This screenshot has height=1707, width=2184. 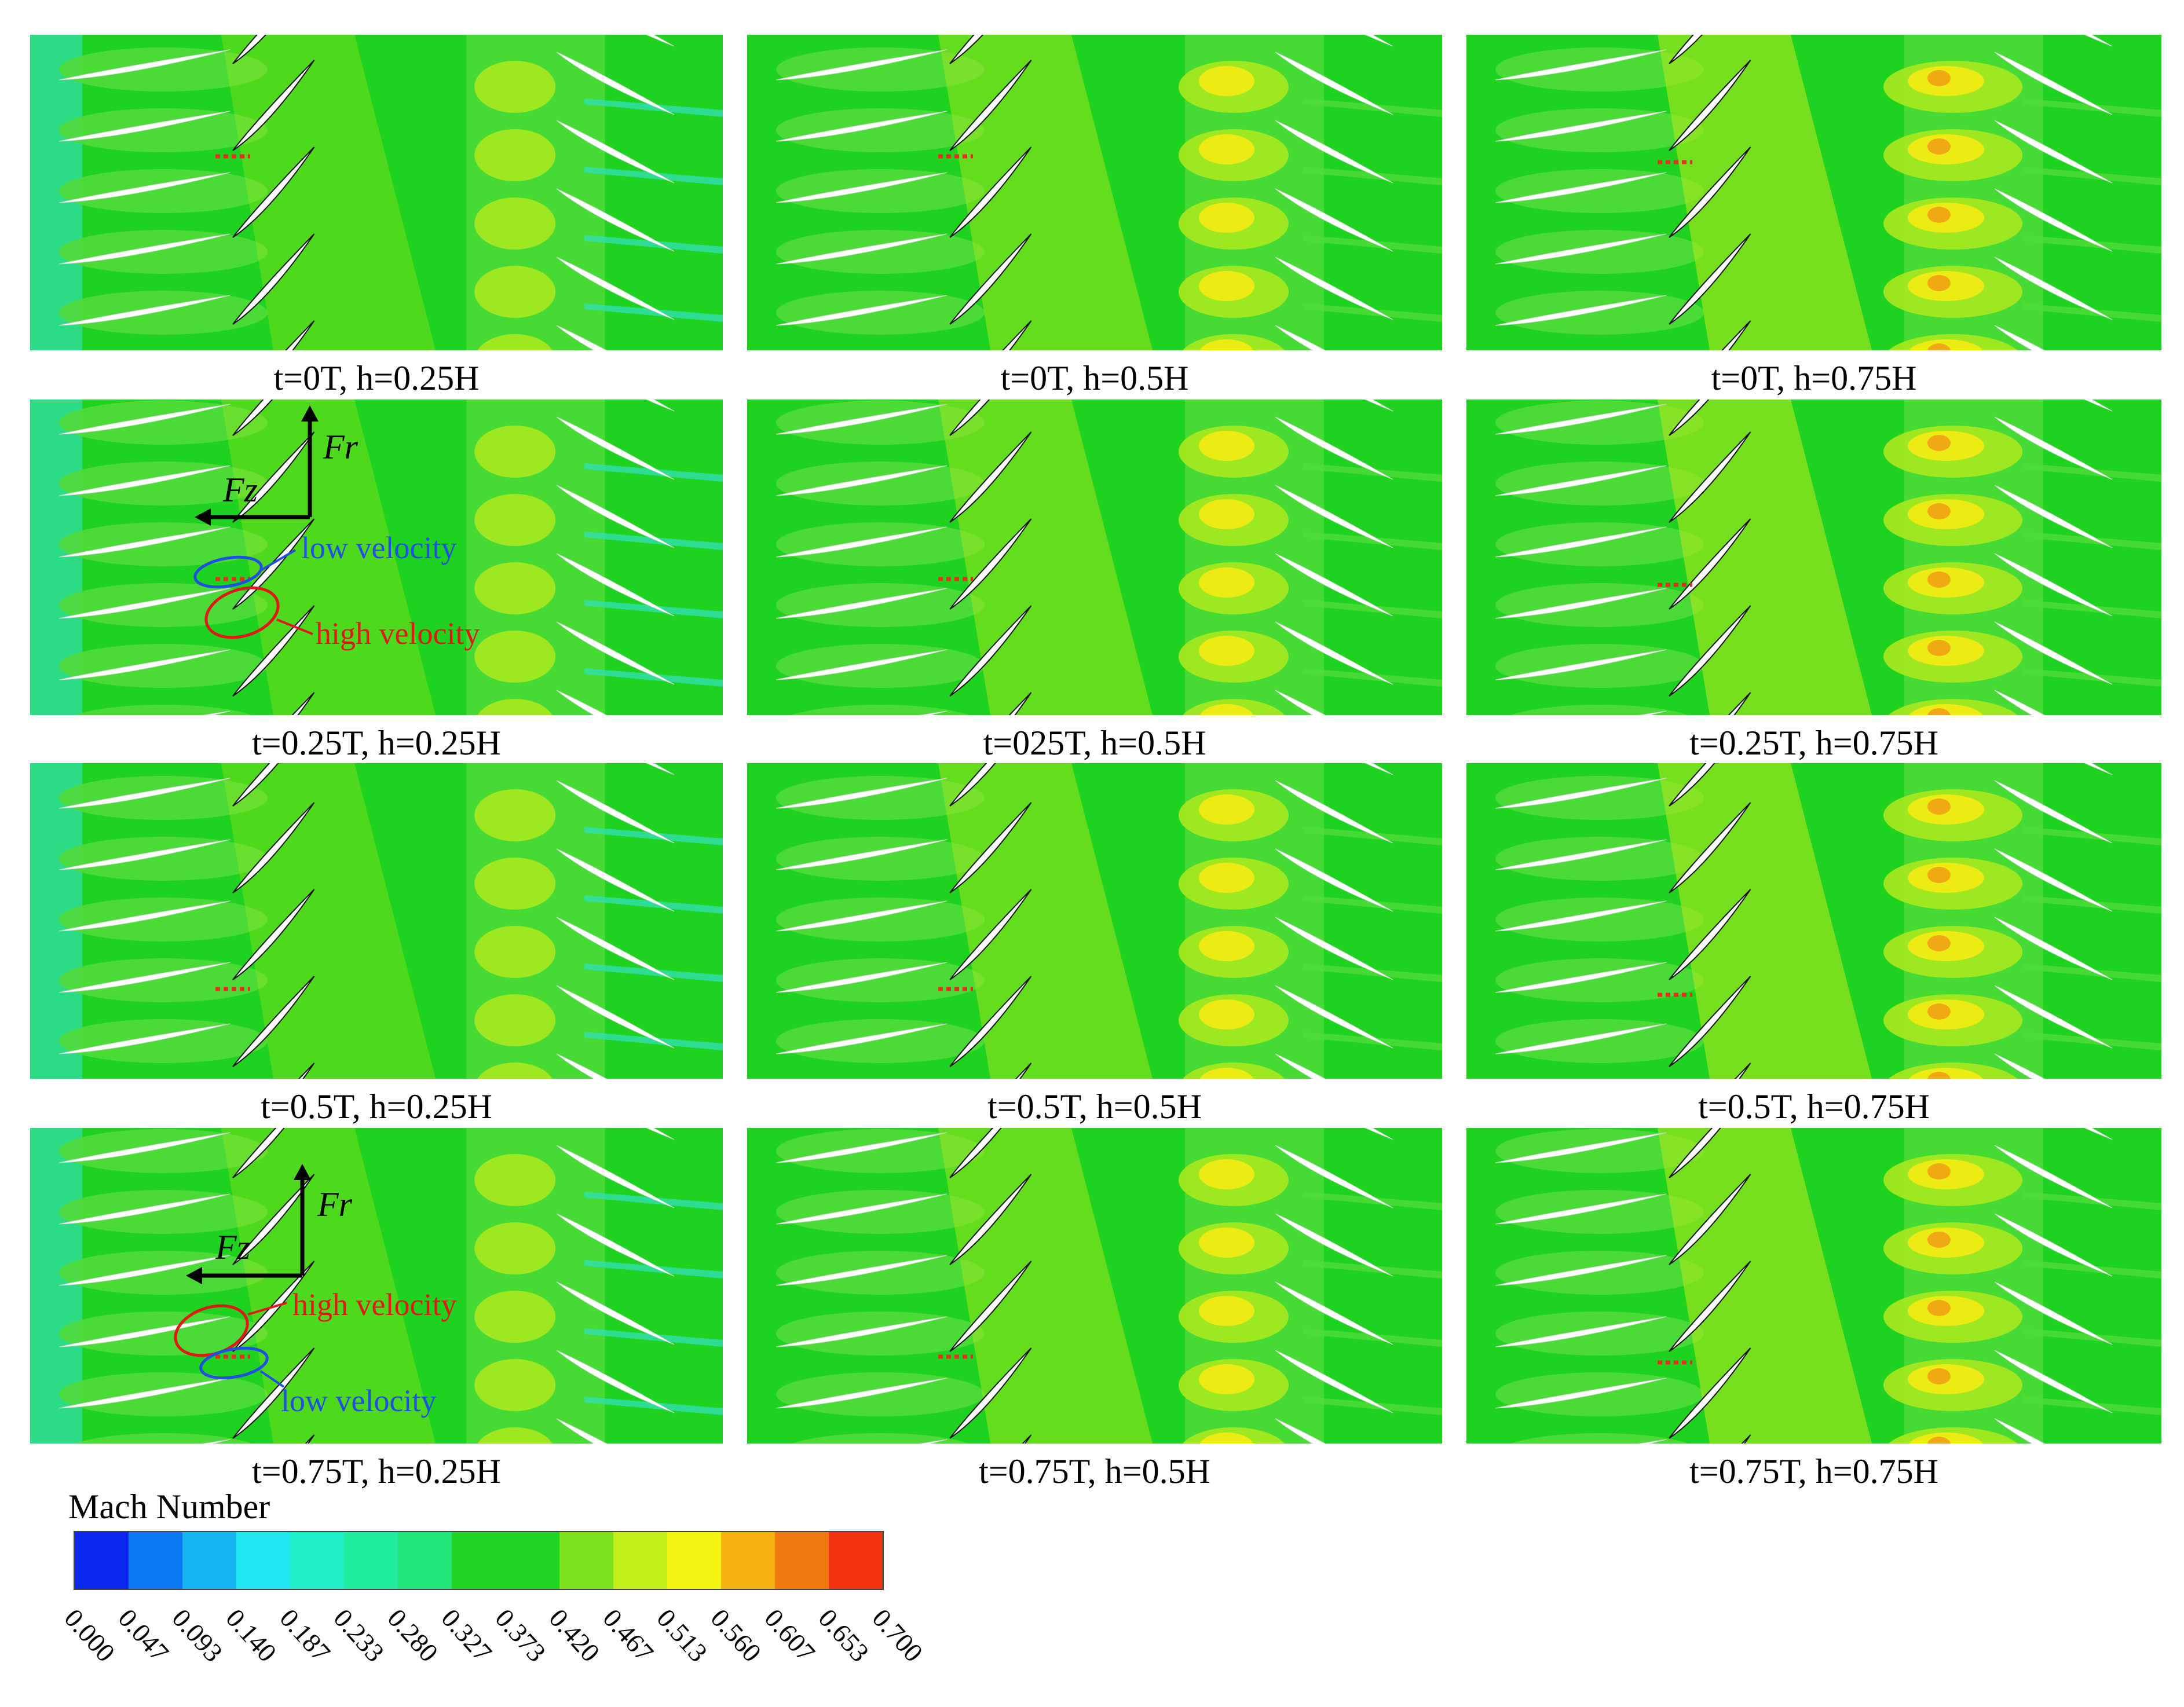 I want to click on colorbar-tick-label: 0.513, so click(x=682, y=1635).